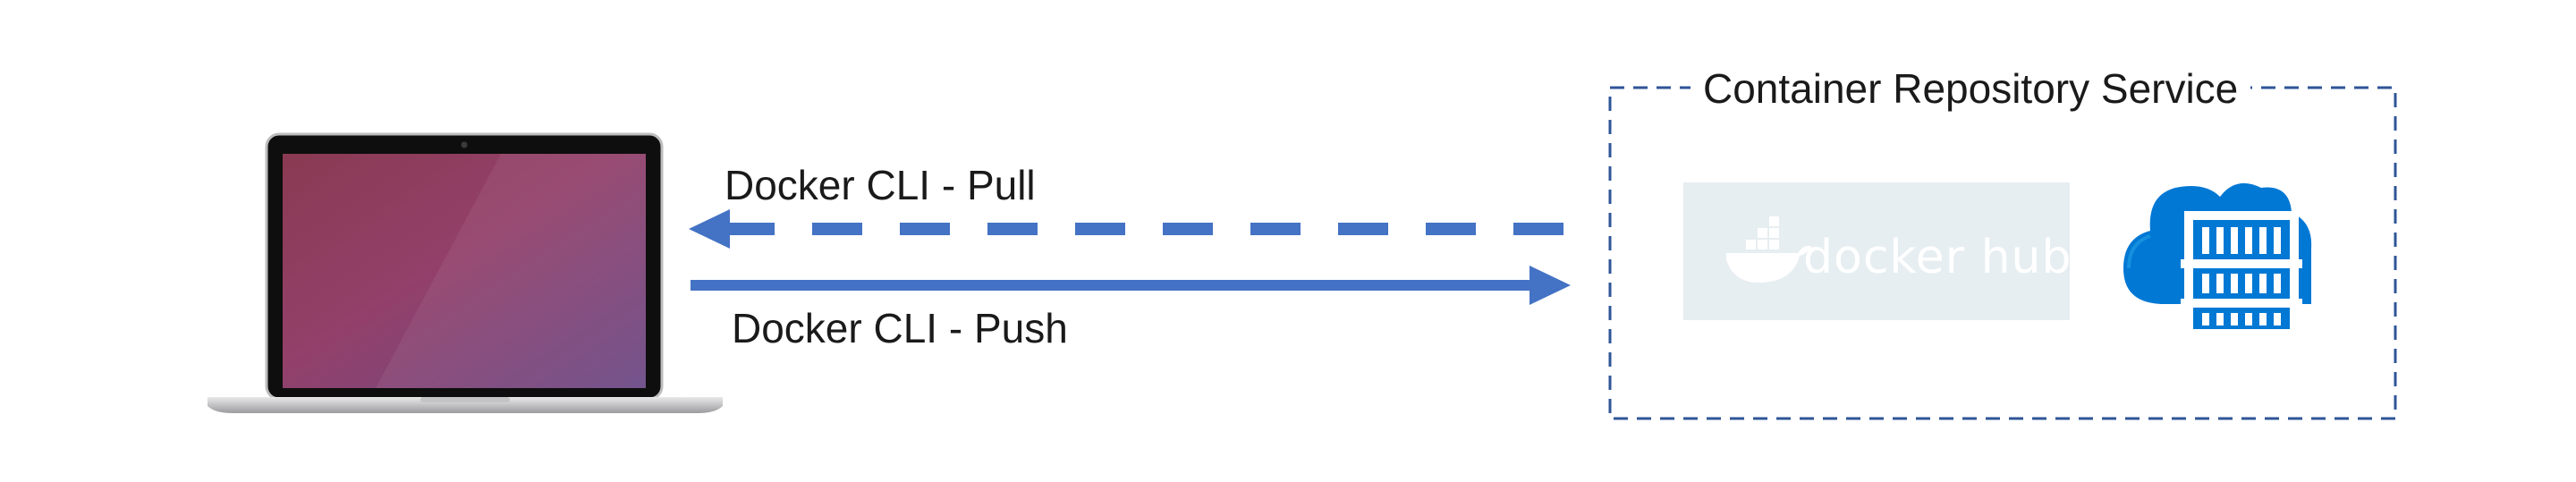 The height and width of the screenshot is (482, 2576). I want to click on laptop-icon, so click(465, 272).